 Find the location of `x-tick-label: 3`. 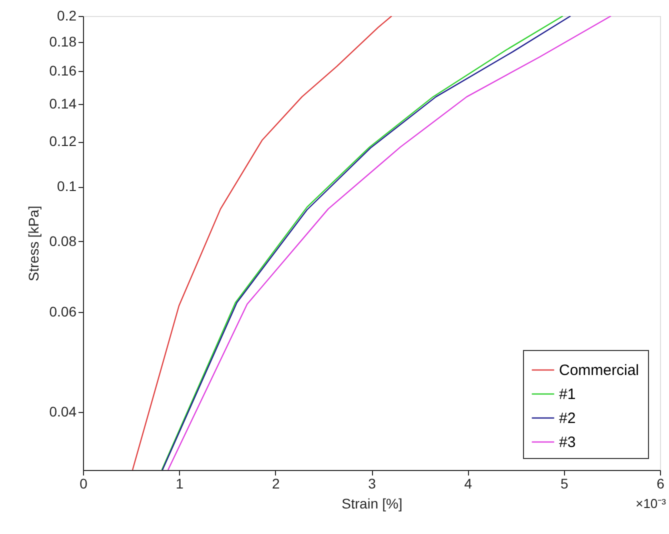

x-tick-label: 3 is located at coordinates (372, 484).